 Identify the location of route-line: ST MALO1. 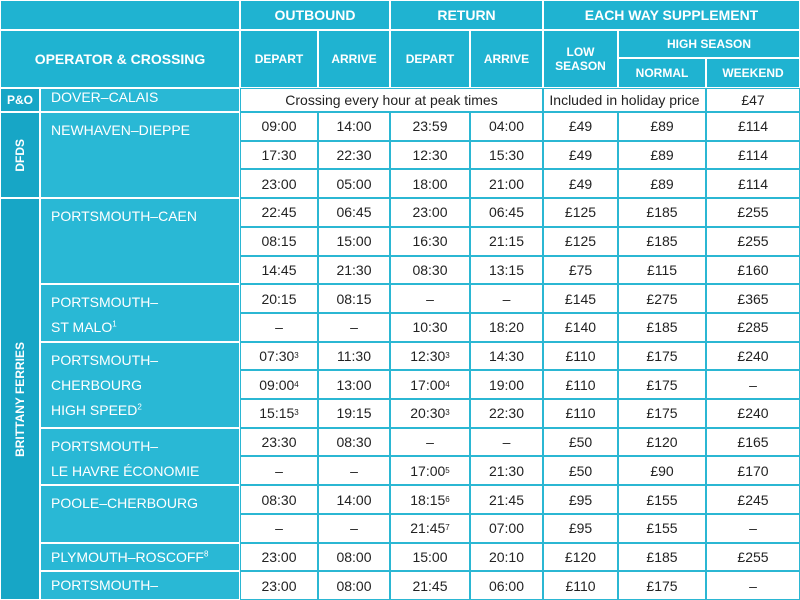
(84, 327).